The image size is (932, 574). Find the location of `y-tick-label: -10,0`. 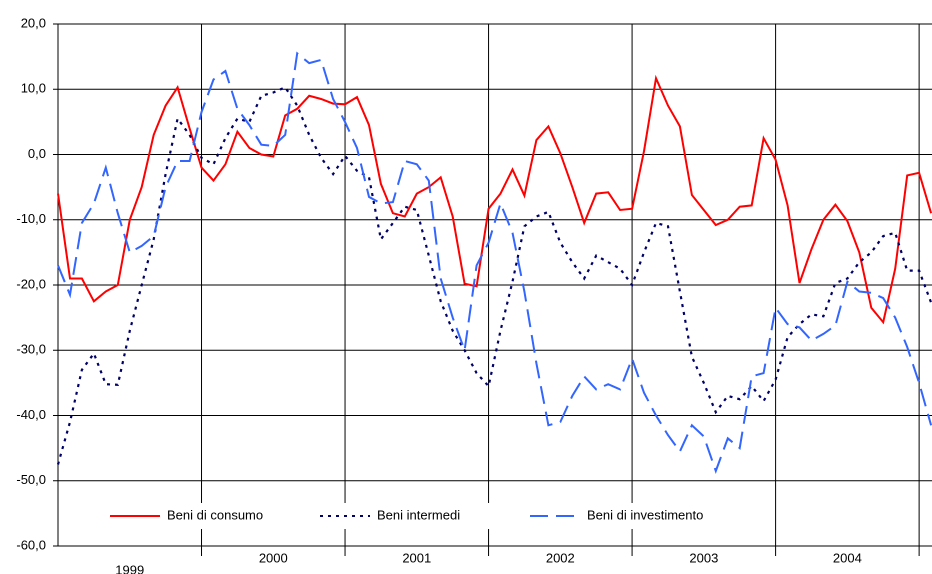

y-tick-label: -10,0 is located at coordinates (31, 218).